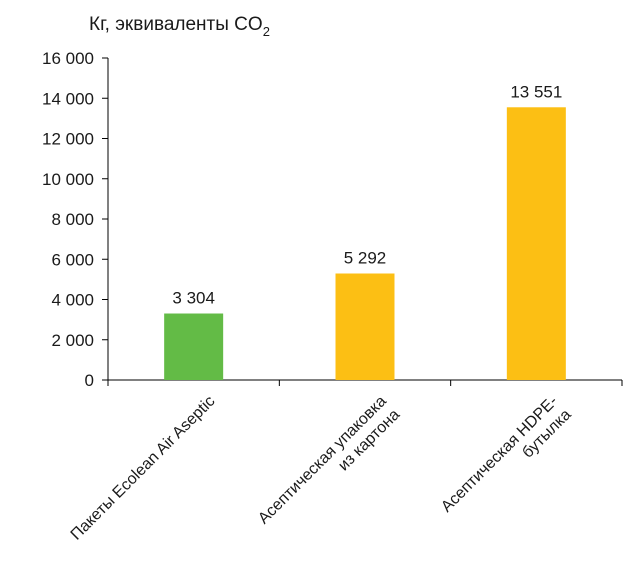  Describe the element at coordinates (68, 58) in the screenshot. I see `y-tick-label: 16 000` at that location.